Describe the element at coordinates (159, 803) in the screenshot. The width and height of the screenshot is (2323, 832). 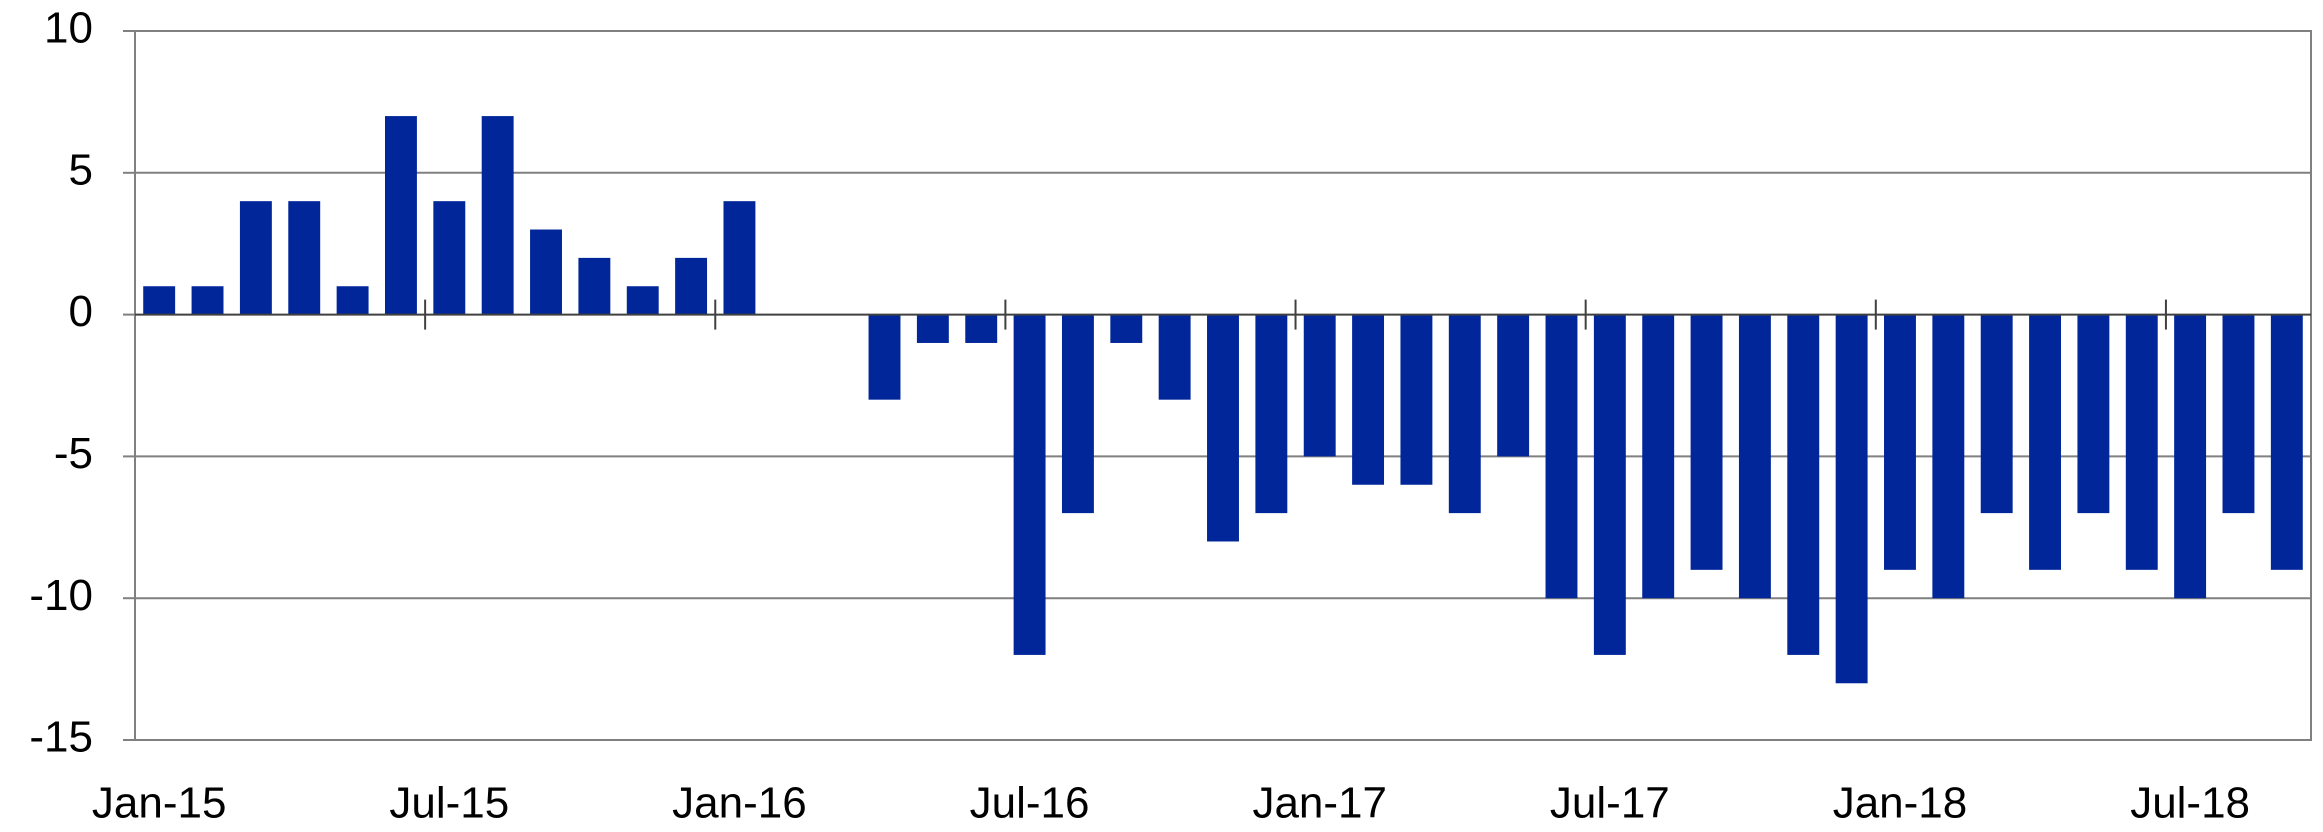
I see `x-tick-label: Jan-15` at that location.